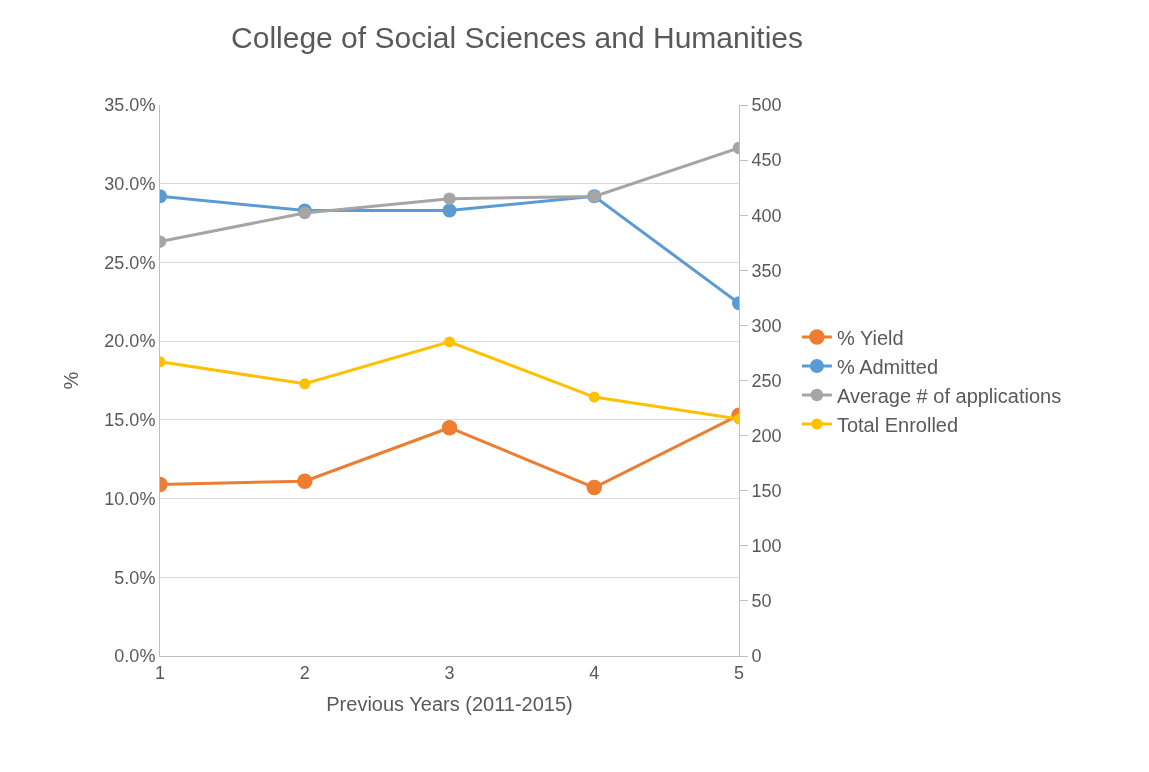 The image size is (1149, 772). Describe the element at coordinates (761, 601) in the screenshot. I see `y2-tick-label: 50` at that location.